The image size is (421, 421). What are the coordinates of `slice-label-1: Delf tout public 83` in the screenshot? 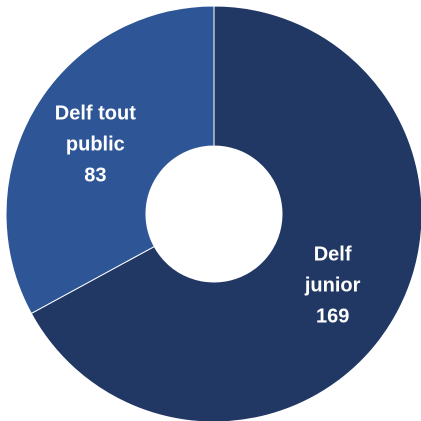 It's located at (95, 145).